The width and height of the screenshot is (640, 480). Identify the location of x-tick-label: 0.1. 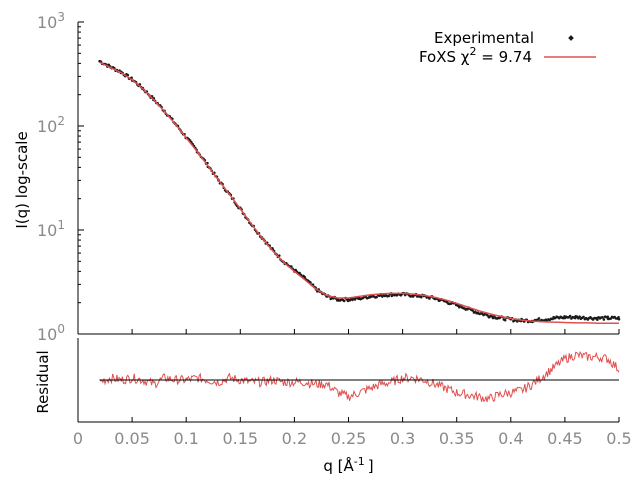
(185, 438).